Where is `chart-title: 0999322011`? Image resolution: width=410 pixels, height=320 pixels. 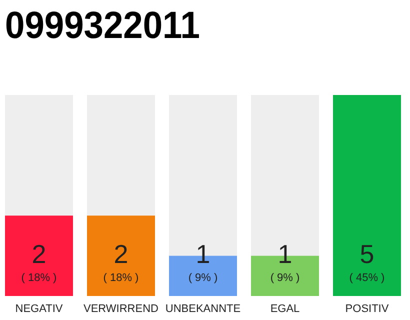
chart-title: 0999322011 is located at coordinates (109, 26).